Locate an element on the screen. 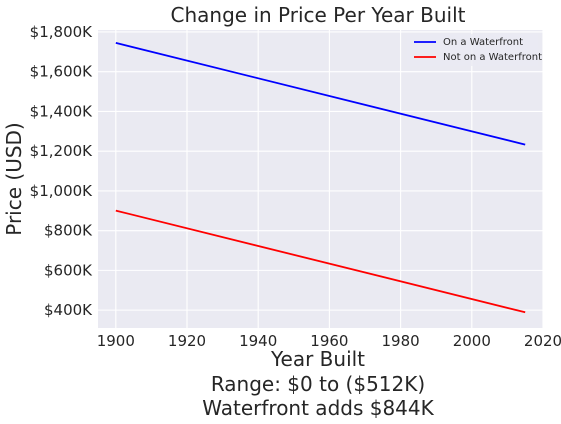 The image size is (561, 424). x-axis-sublabel-waterfront: Waterfront adds $844K is located at coordinates (318, 408).